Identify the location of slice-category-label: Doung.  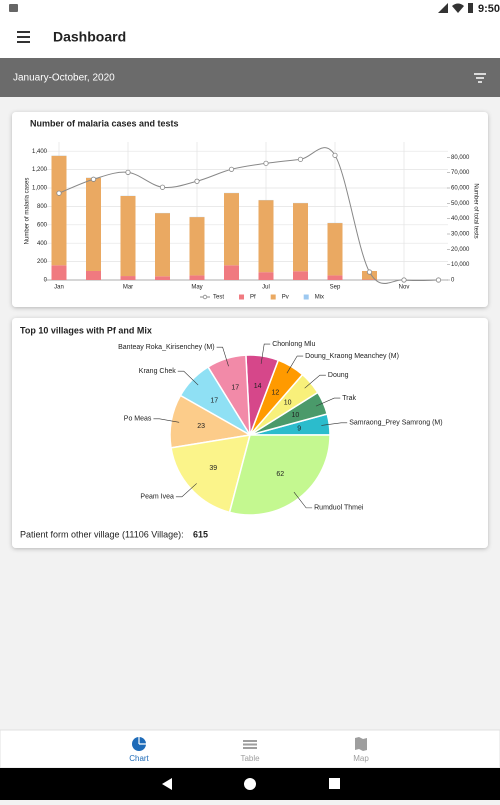
(338, 375).